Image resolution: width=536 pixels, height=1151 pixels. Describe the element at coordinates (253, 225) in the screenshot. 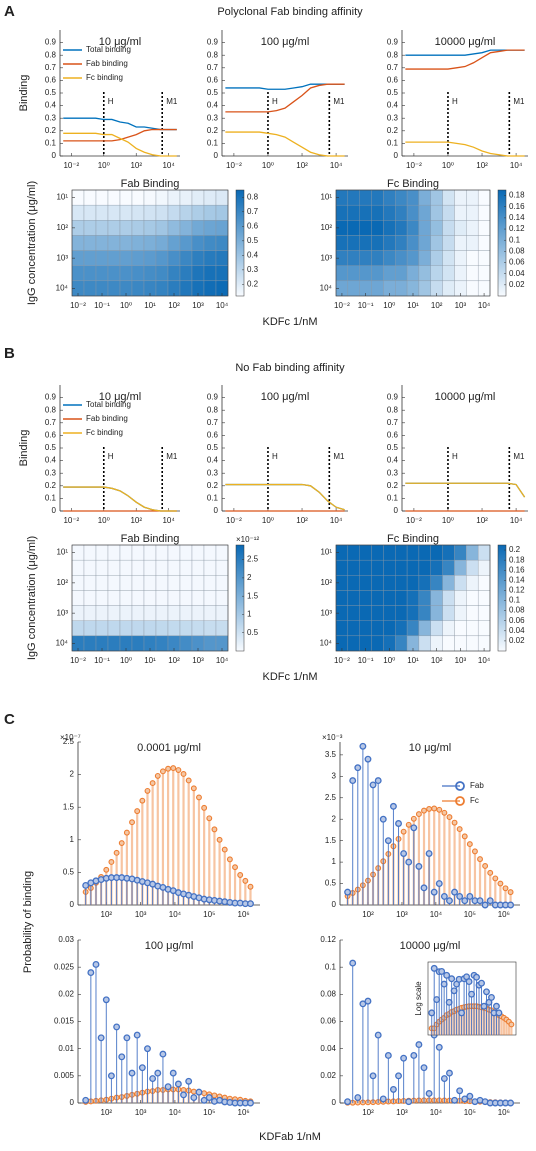

I see `colorbar-tick-label: 0.6` at that location.